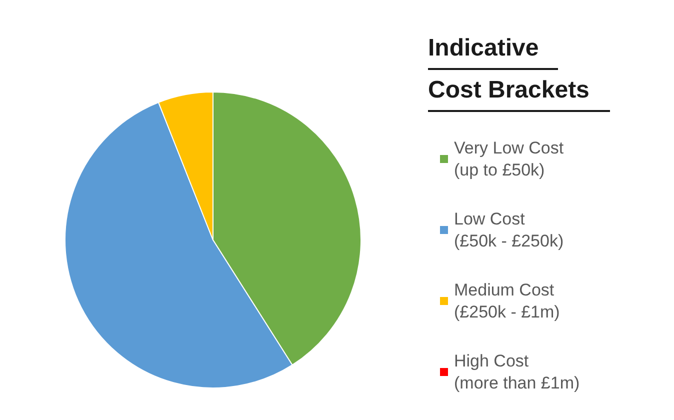 This screenshot has width=674, height=420. What do you see at coordinates (509, 230) in the screenshot?
I see `legend-label: Low Cost (£50k - £250k)` at bounding box center [509, 230].